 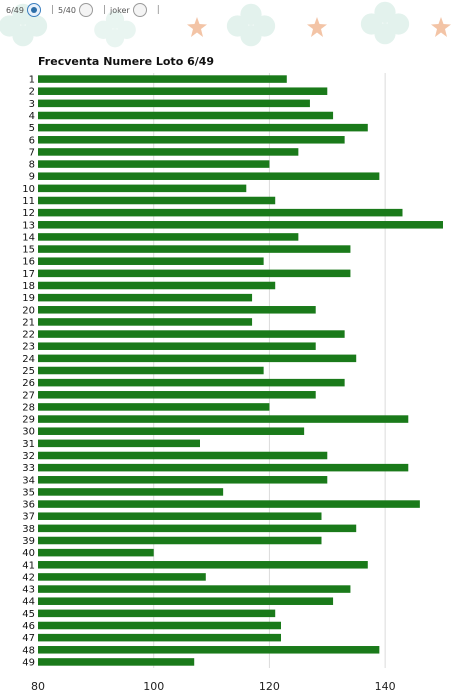 I want to click on category-label: 2, so click(x=32, y=92).